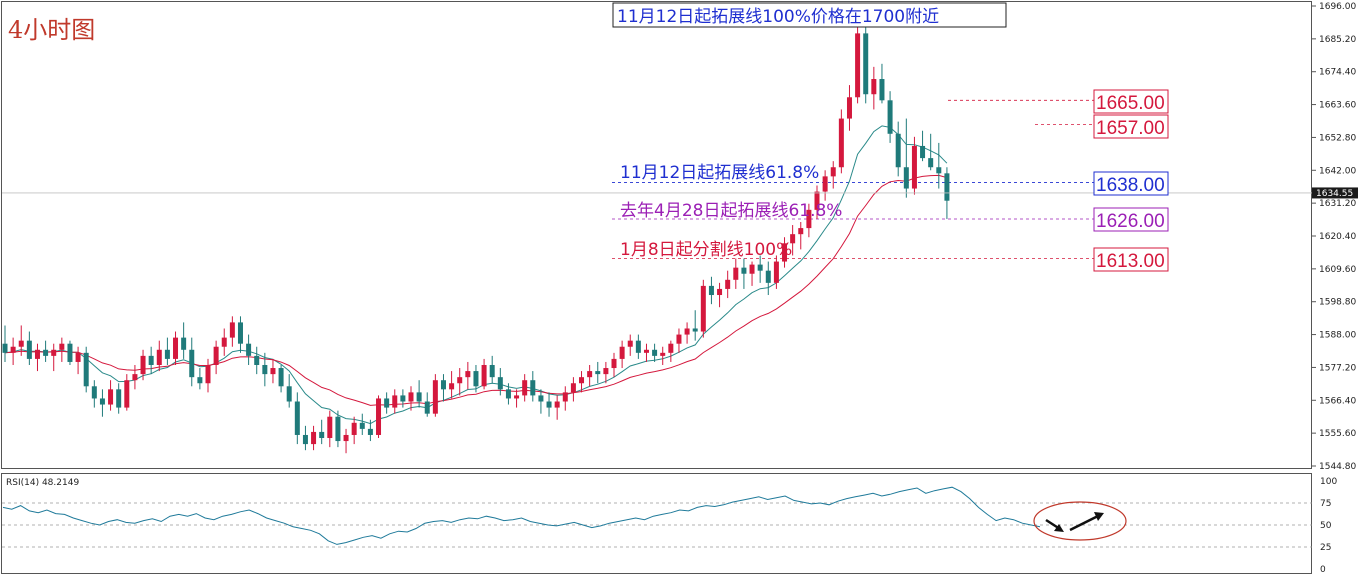 The height and width of the screenshot is (577, 1364). I want to click on price-tick-label: 1696.00, so click(1337, 7).